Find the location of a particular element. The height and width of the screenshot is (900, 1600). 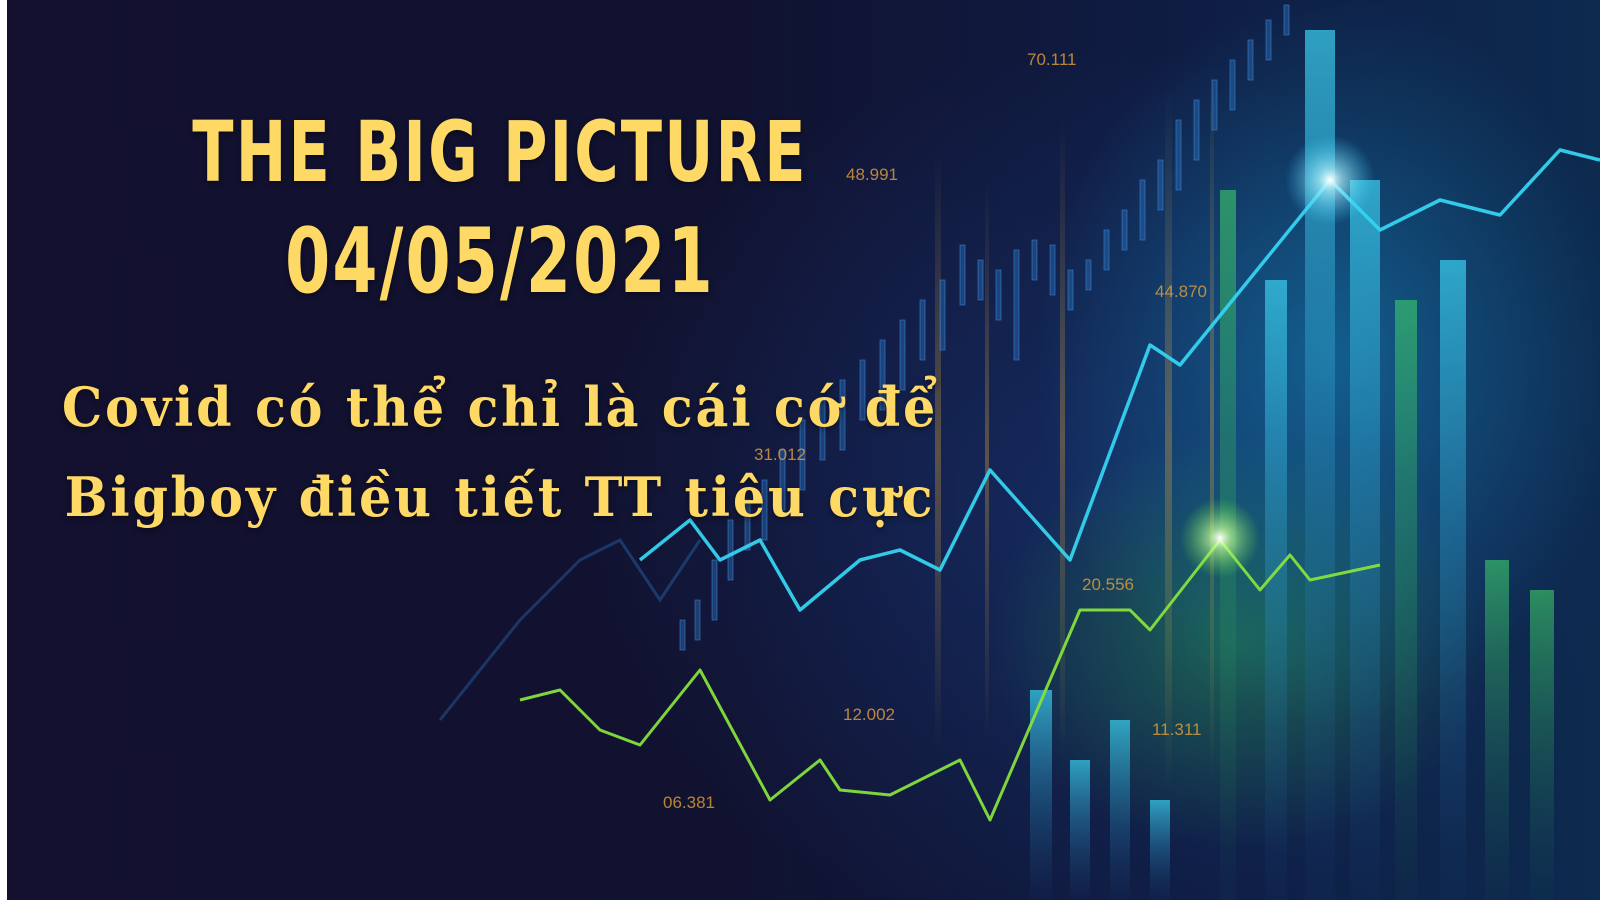

number-label: 12.002 is located at coordinates (869, 714).